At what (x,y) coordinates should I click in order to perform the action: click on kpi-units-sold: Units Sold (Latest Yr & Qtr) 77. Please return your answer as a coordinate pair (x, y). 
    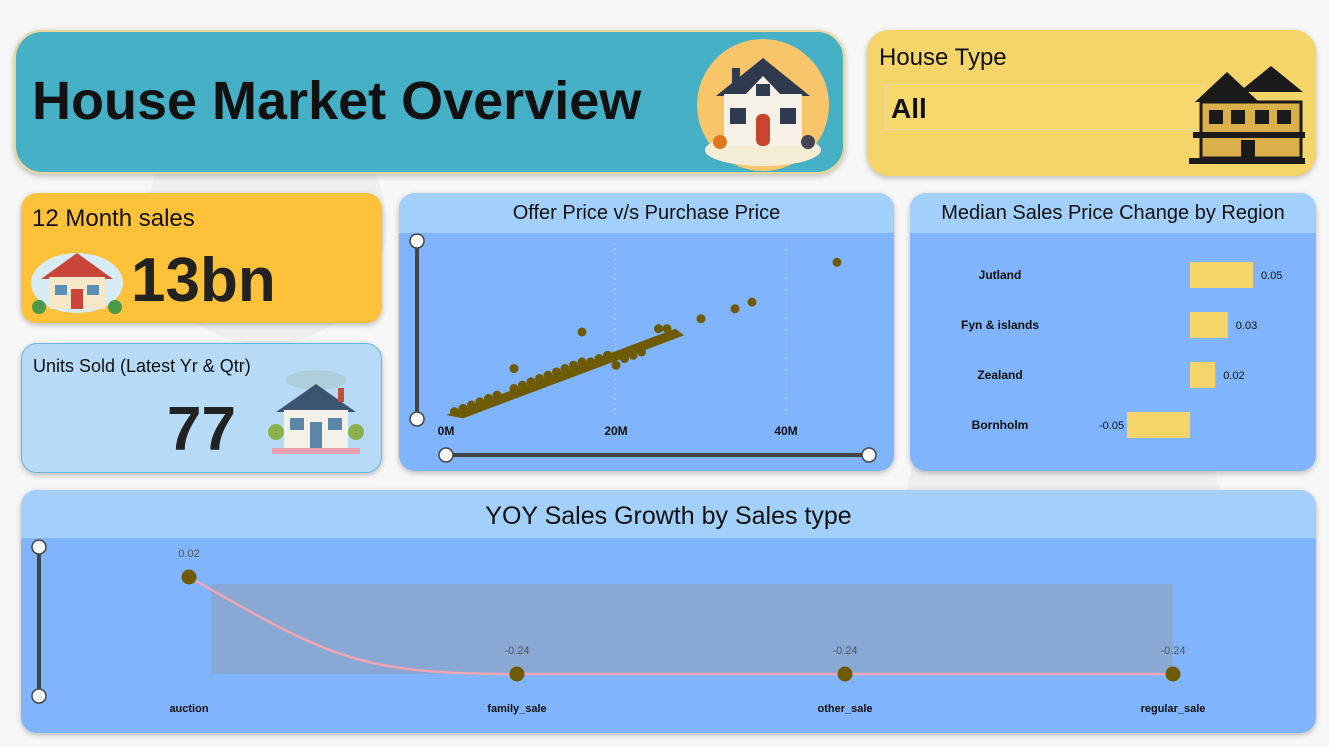
    Looking at the image, I should click on (201, 408).